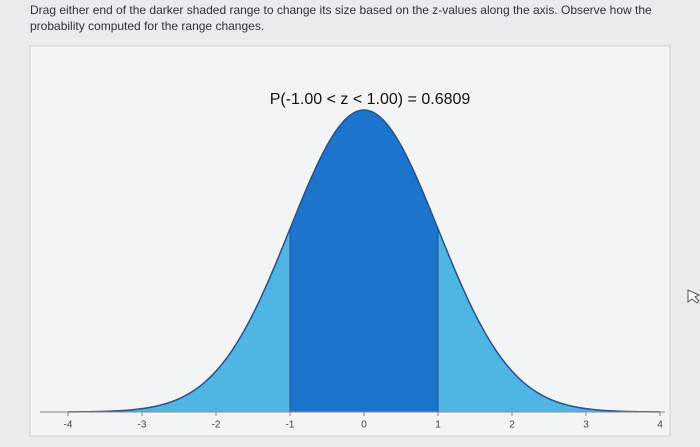 This screenshot has width=700, height=447. I want to click on chart-title: P(-1.00 < z < 1.00) = 0.6809, so click(370, 99).